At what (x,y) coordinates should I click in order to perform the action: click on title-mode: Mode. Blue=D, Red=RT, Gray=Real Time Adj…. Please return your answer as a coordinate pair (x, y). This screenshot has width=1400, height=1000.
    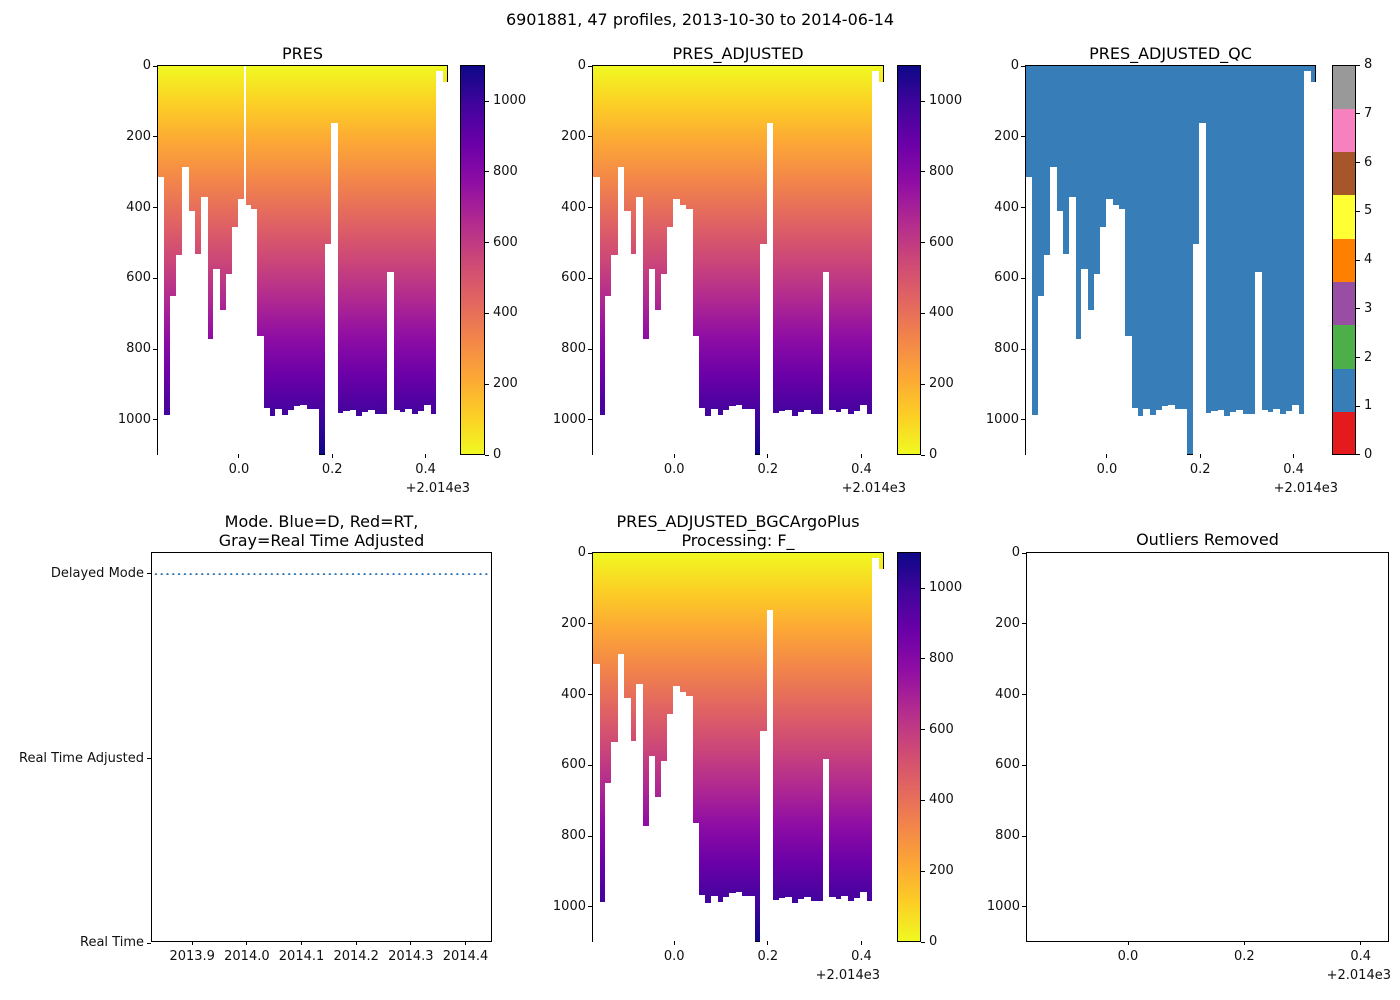
    Looking at the image, I should click on (321, 531).